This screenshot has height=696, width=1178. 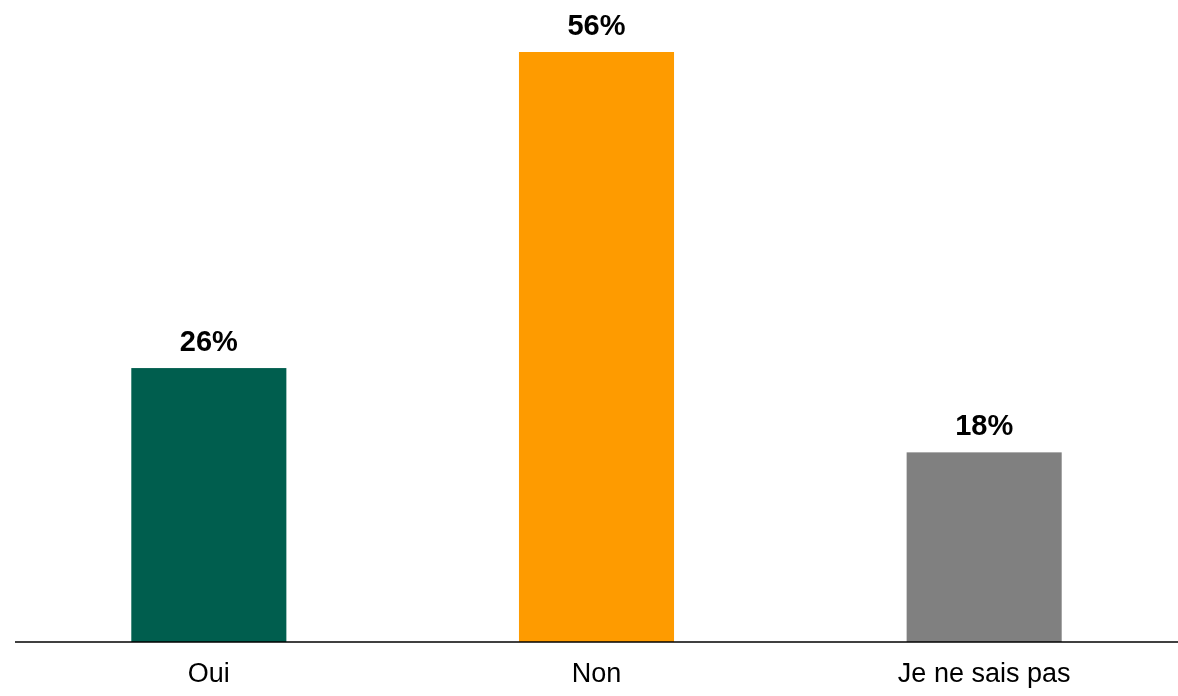 I want to click on data-label: 18%, so click(x=984, y=425).